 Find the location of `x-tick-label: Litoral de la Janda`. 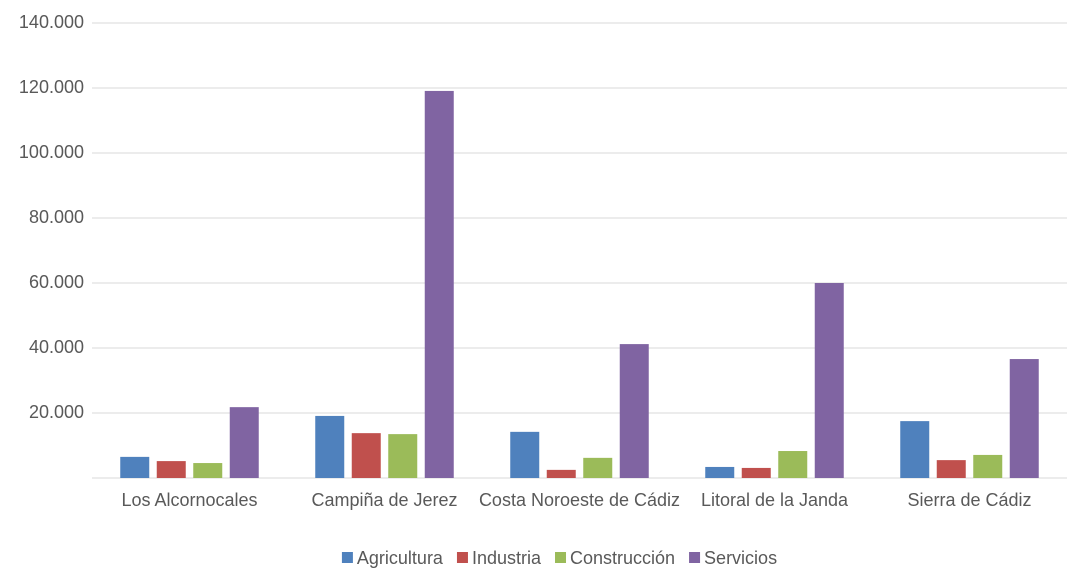

x-tick-label: Litoral de la Janda is located at coordinates (775, 500).